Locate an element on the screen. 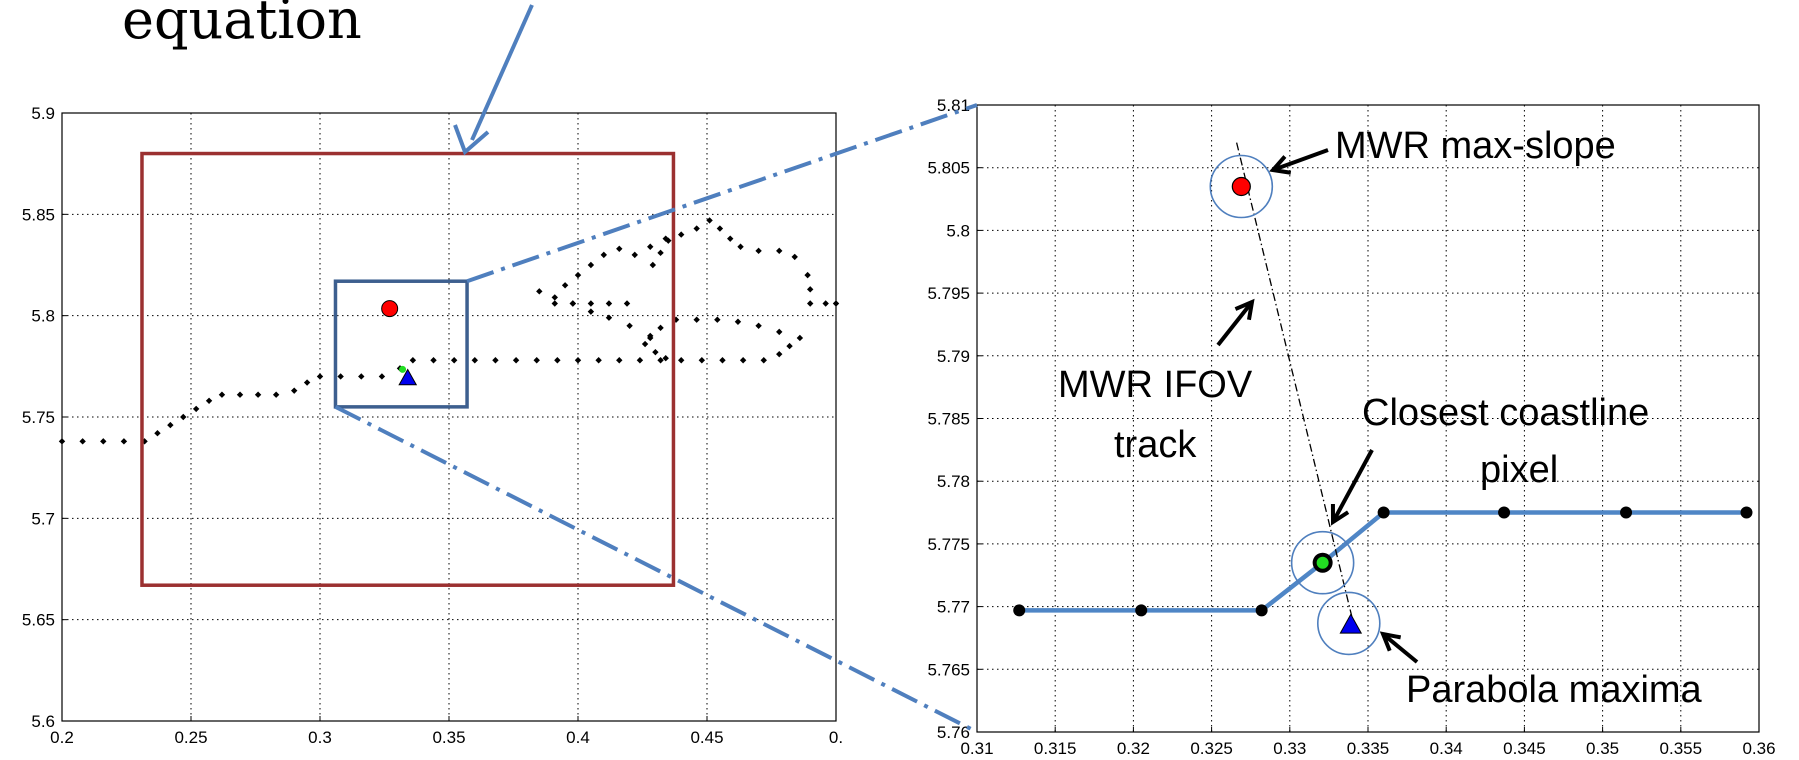 Image resolution: width=1799 pixels, height=760 pixels. left-x-tick-label: 0.35 is located at coordinates (448, 737).